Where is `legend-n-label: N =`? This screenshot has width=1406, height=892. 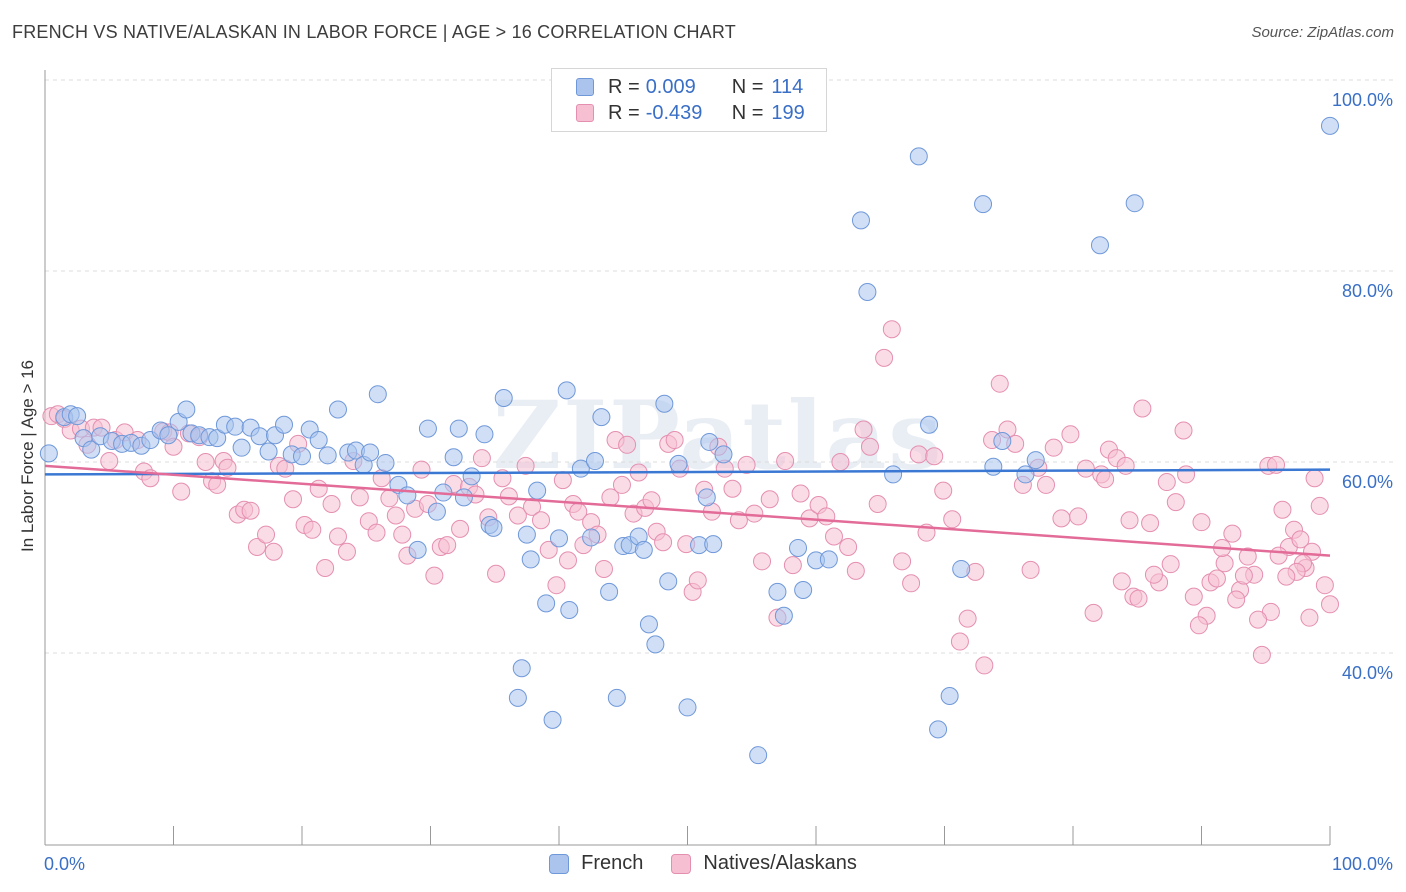 legend-n-label: N = is located at coordinates (747, 86).